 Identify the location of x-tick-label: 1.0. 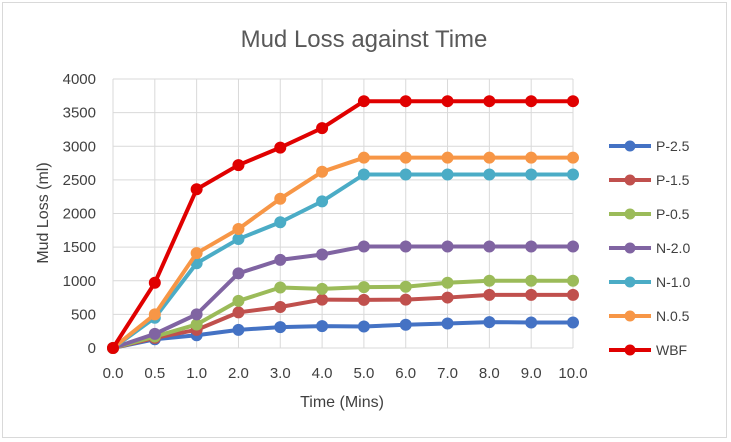
(196, 373).